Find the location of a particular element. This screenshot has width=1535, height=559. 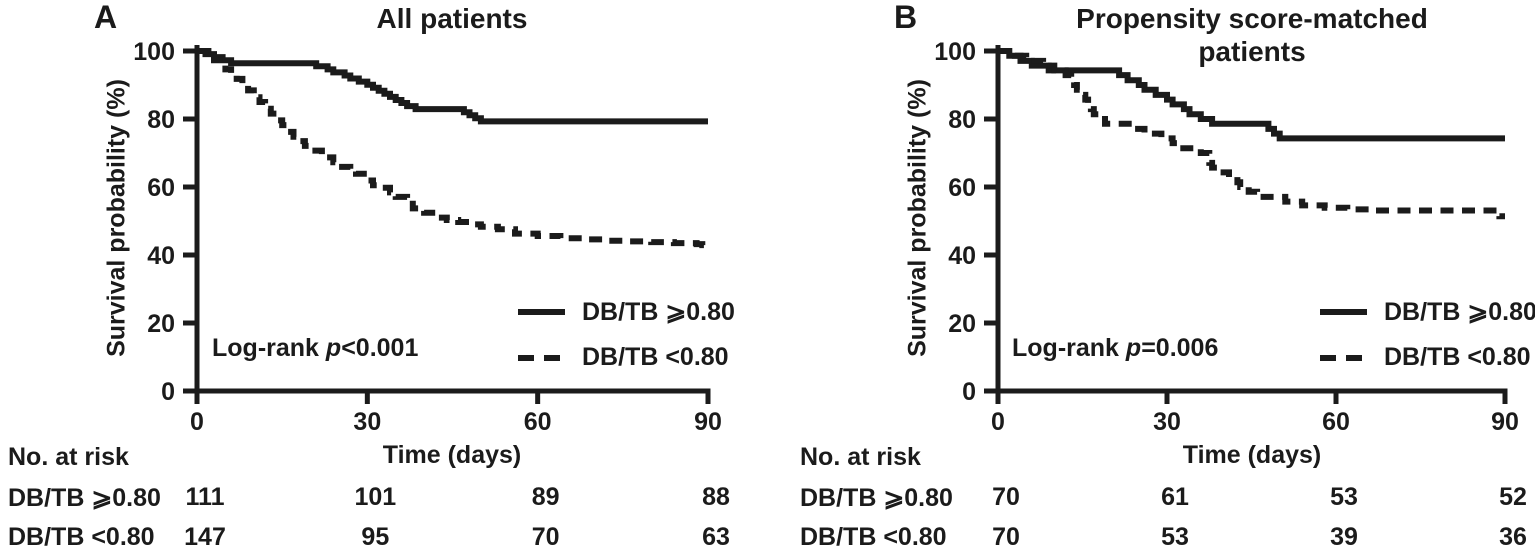

risk-value: 89 is located at coordinates (545, 497).